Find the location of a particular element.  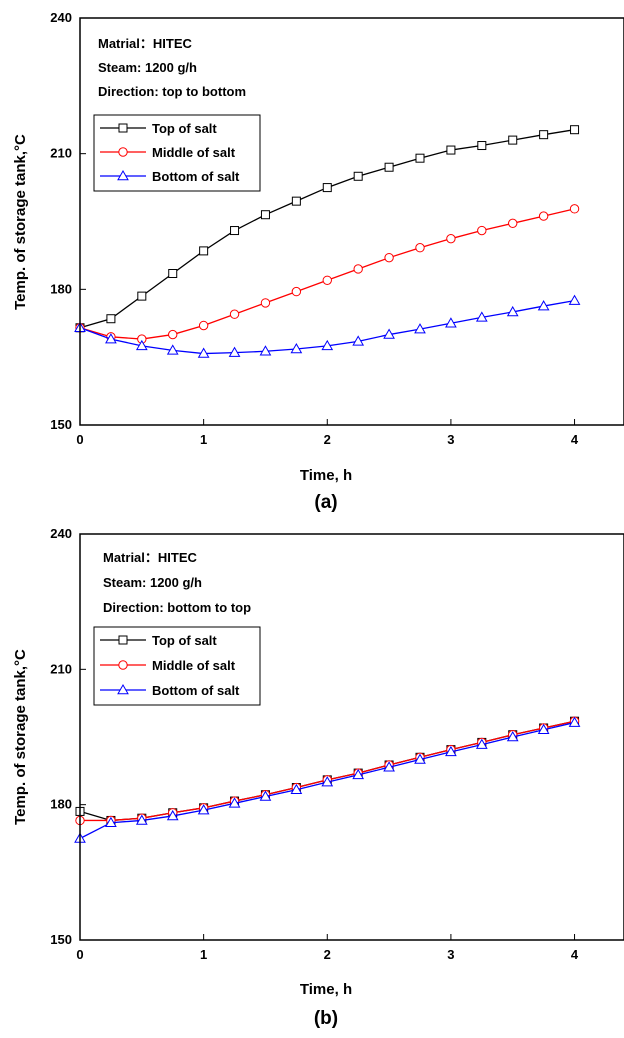

legend-marker-bottom-b is located at coordinates (123, 689).